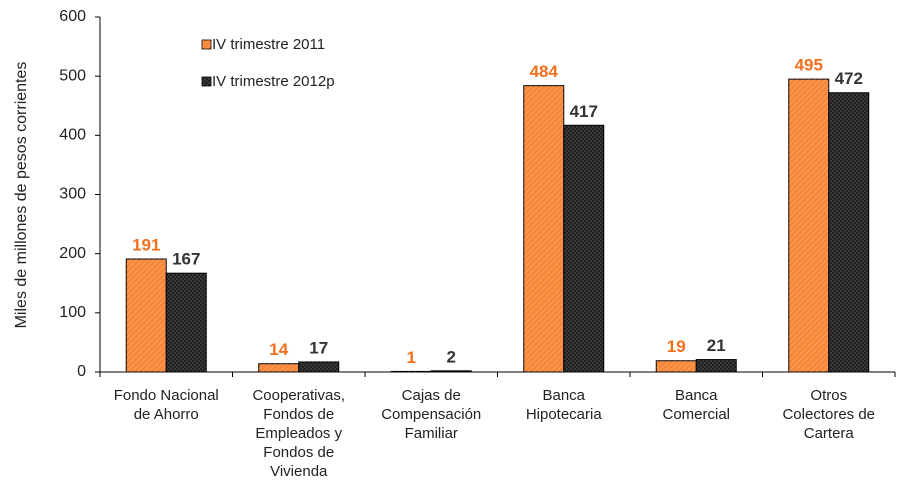 This screenshot has height=485, width=898. Describe the element at coordinates (544, 71) in the screenshot. I see `value-label: 484` at that location.